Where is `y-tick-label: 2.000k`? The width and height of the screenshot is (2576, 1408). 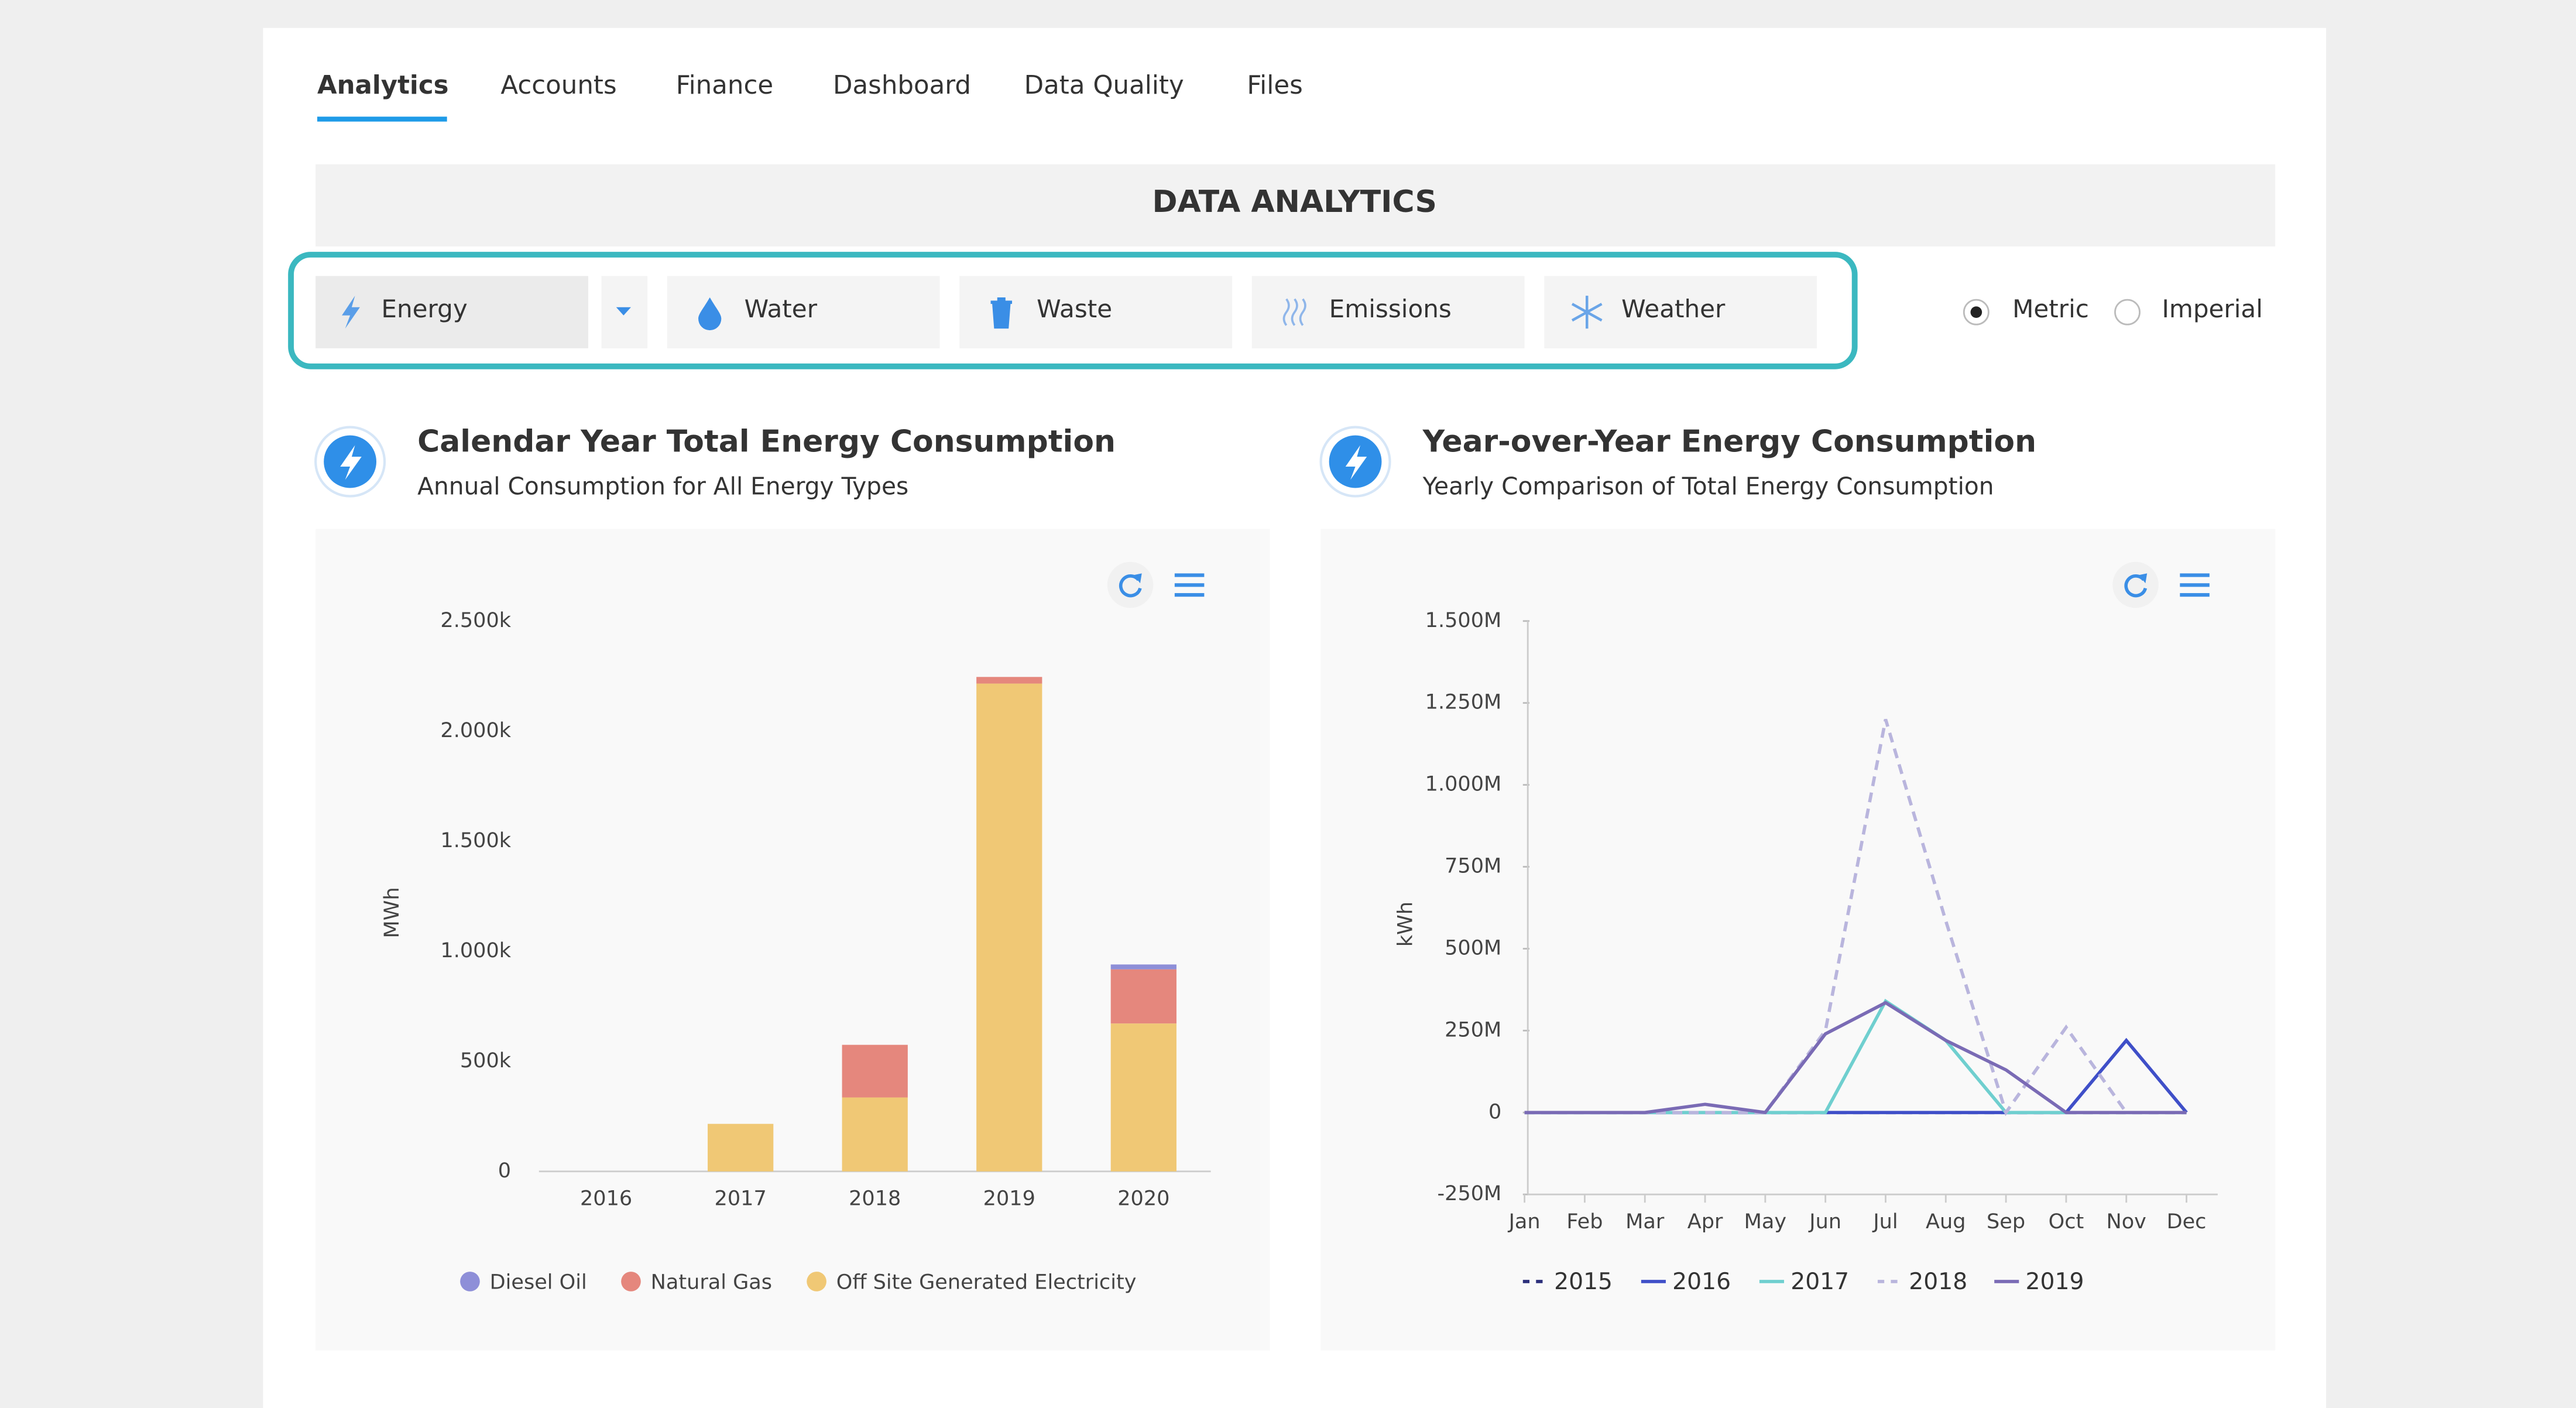 y-tick-label: 2.000k is located at coordinates (475, 730).